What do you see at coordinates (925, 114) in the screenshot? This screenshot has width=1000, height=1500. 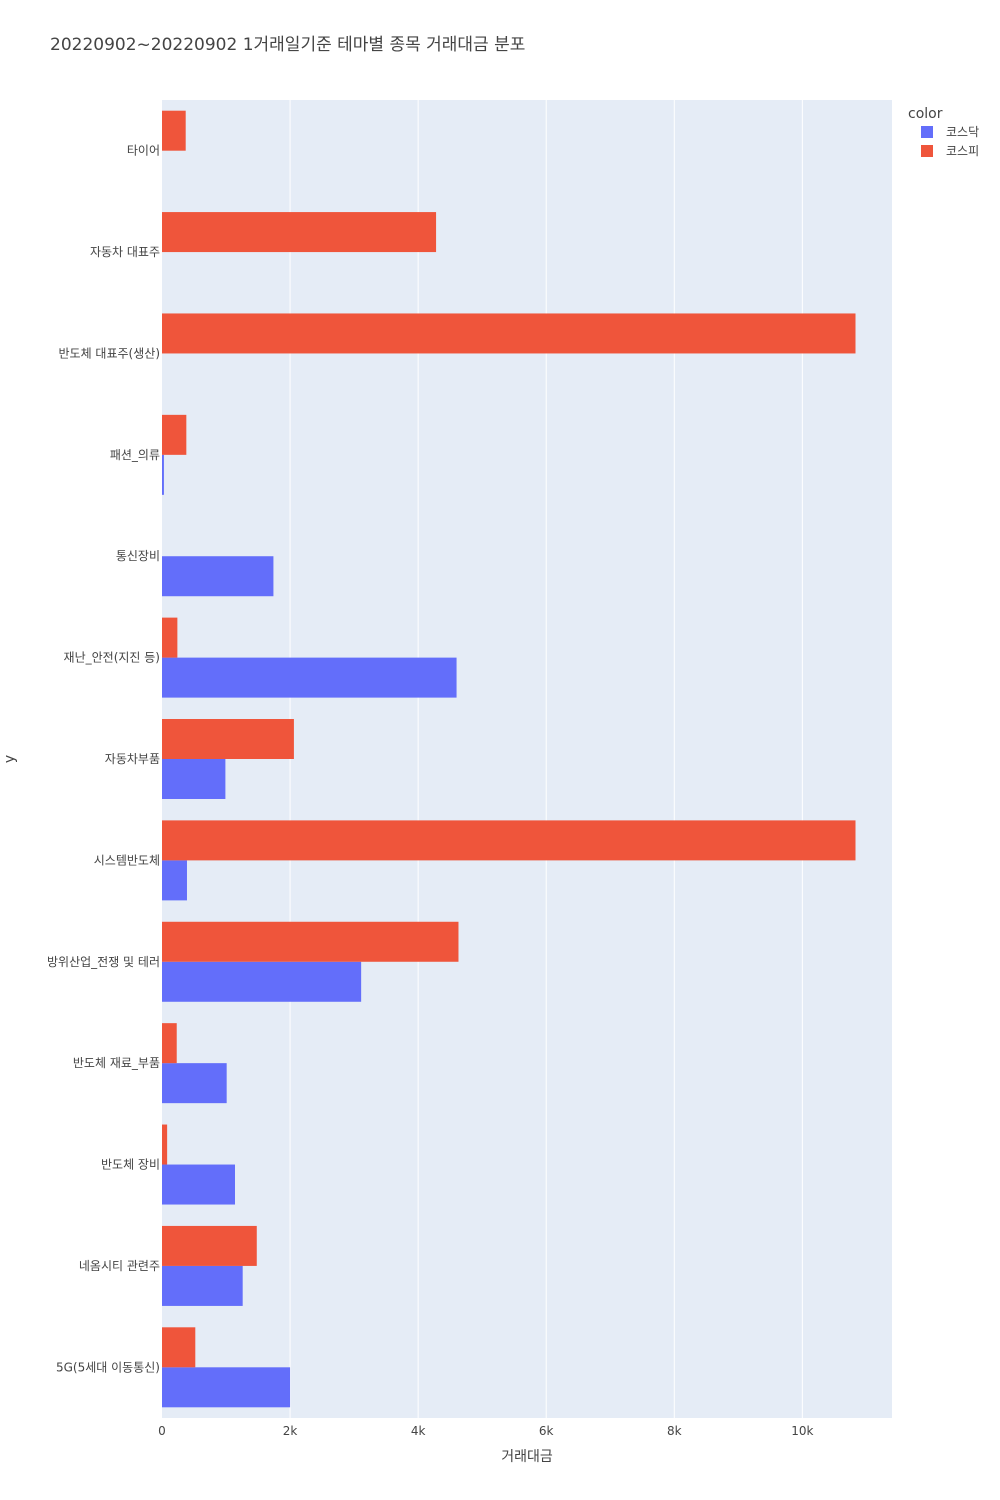 I see `legend-title: color` at bounding box center [925, 114].